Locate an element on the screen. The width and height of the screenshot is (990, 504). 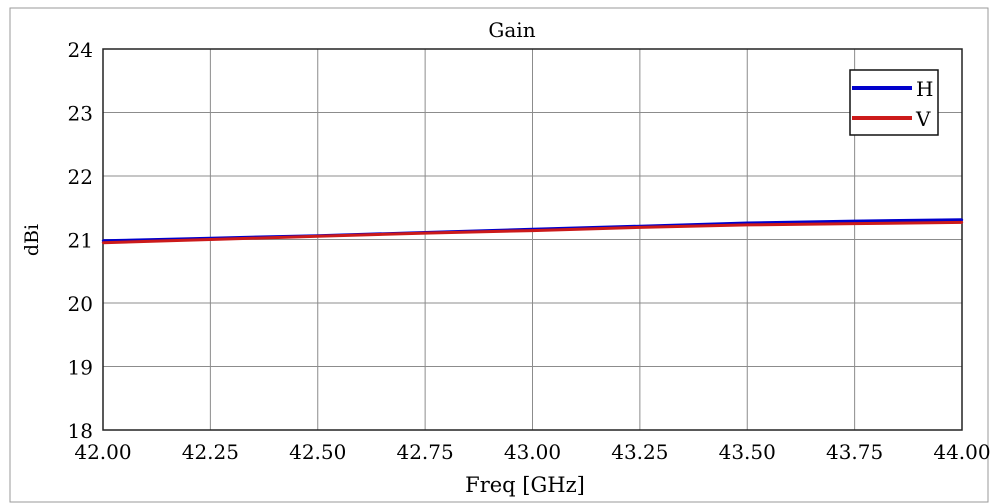
y-tick-label: 20 is located at coordinates (80, 304).